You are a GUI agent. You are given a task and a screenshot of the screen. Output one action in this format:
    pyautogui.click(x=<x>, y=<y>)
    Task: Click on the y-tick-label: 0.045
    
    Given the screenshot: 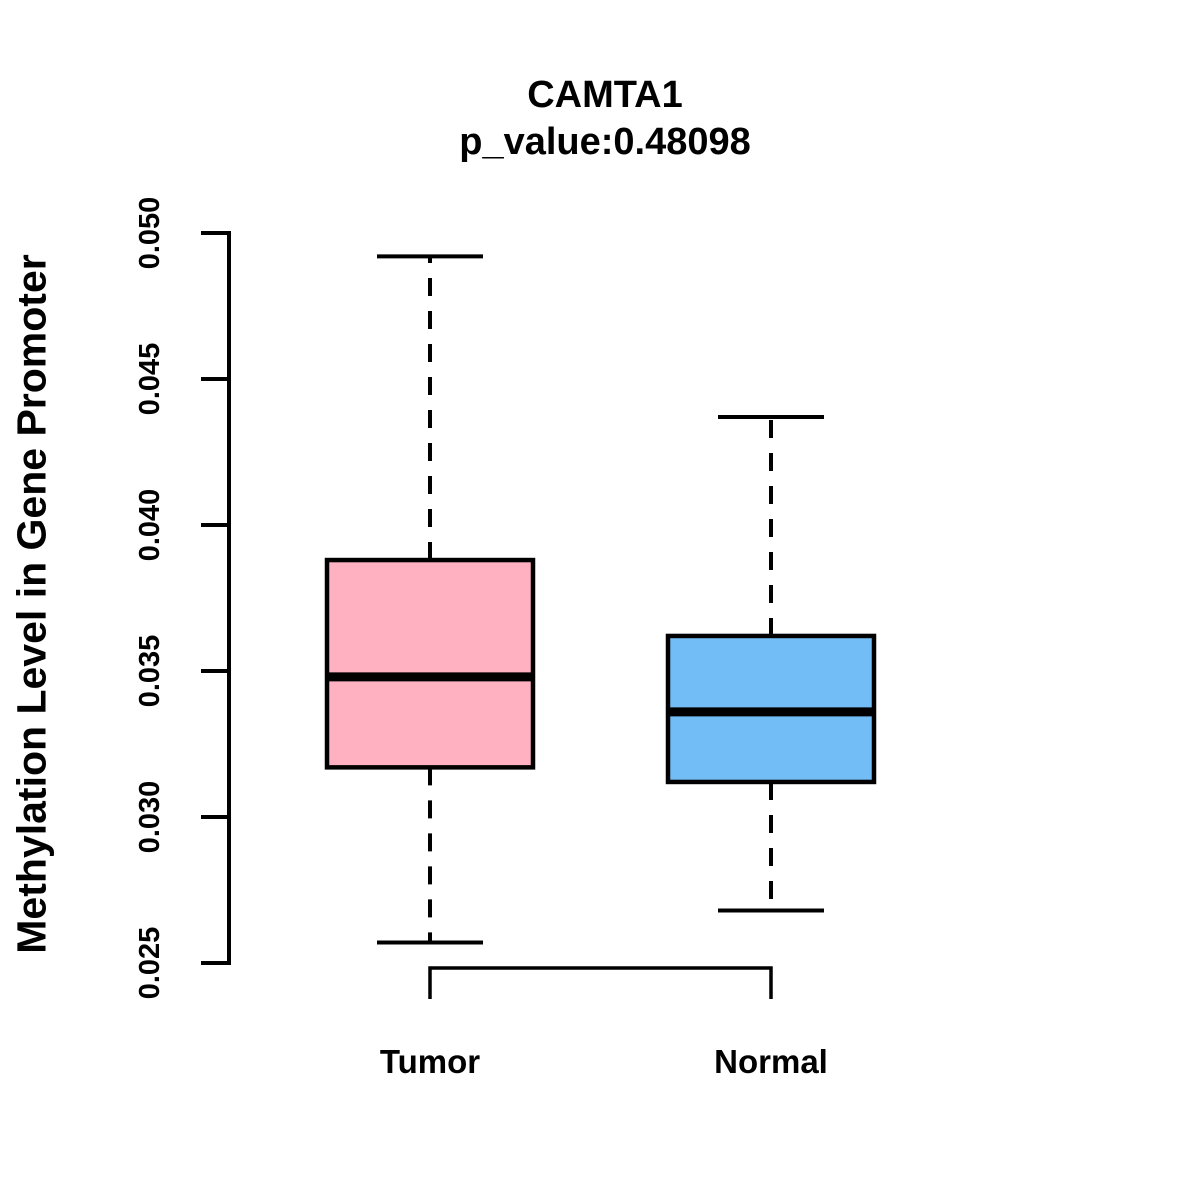 What is the action you would take?
    pyautogui.click(x=150, y=379)
    